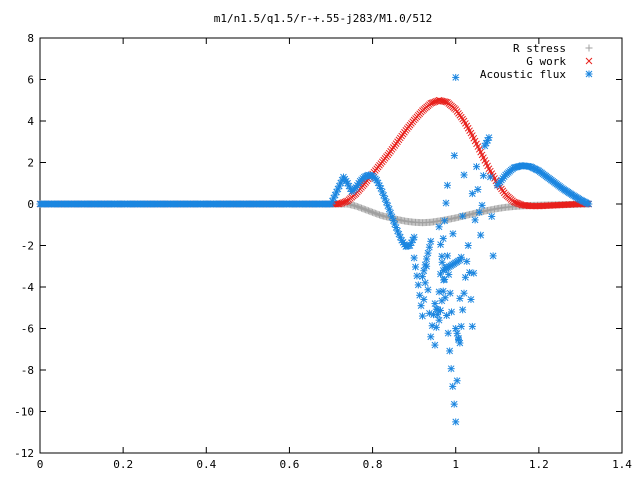 The image size is (640, 480). Describe the element at coordinates (24, 412) in the screenshot. I see `y-tick-label: -10` at that location.